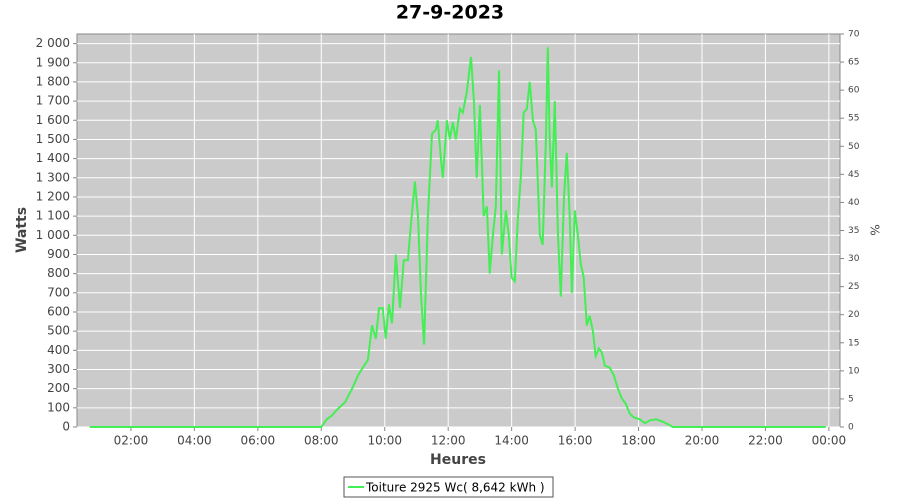 Image resolution: width=900 pixels, height=500 pixels. What do you see at coordinates (458, 460) in the screenshot?
I see `x-axis-label: Heures` at bounding box center [458, 460].